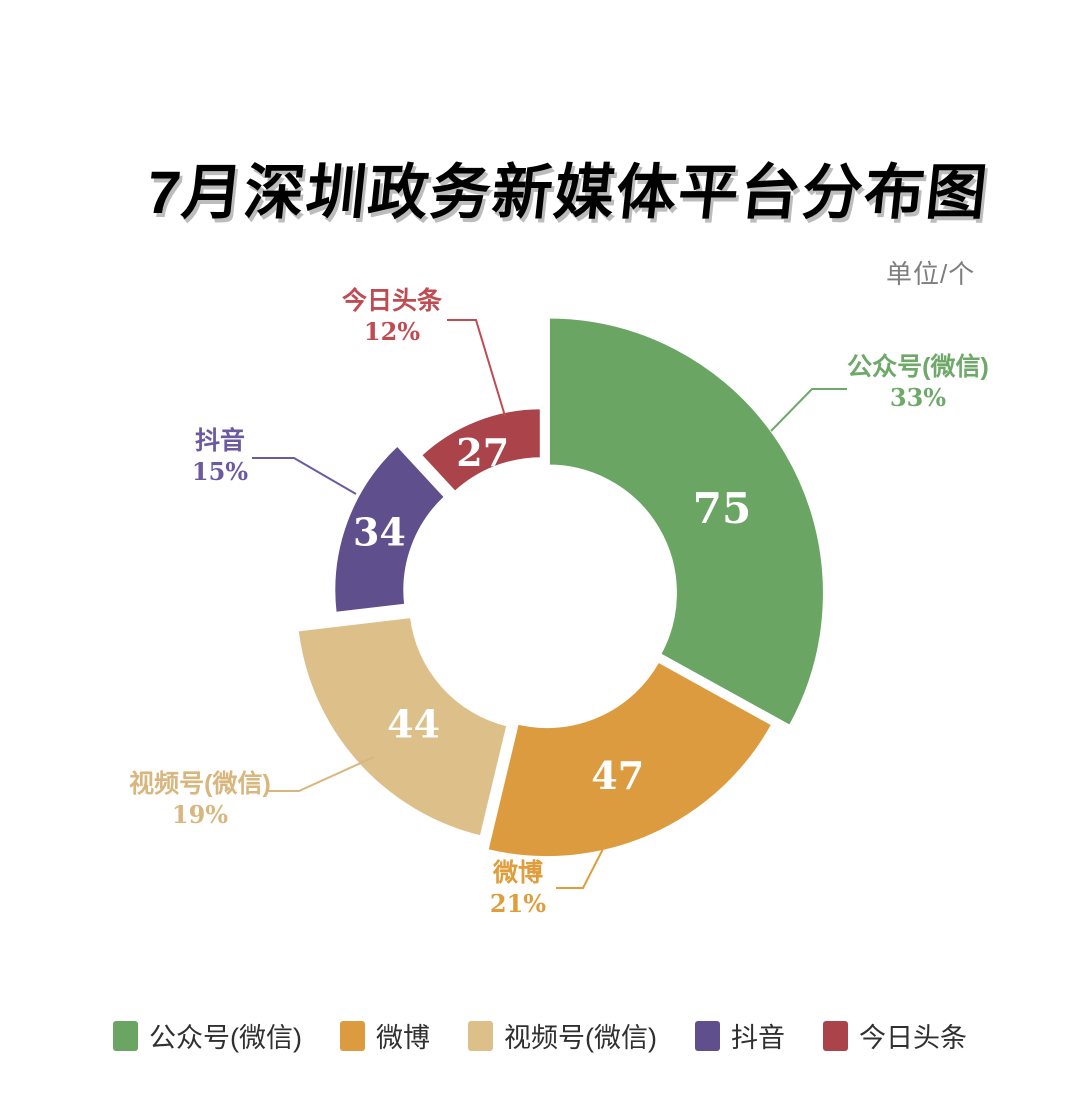  Describe the element at coordinates (220, 456) in the screenshot. I see `callout-3: 抖音 15%` at that location.